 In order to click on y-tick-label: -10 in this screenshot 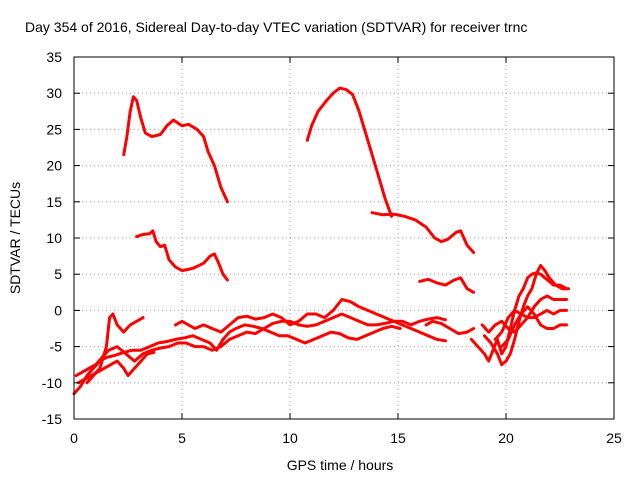, I will do `click(52, 383)`.